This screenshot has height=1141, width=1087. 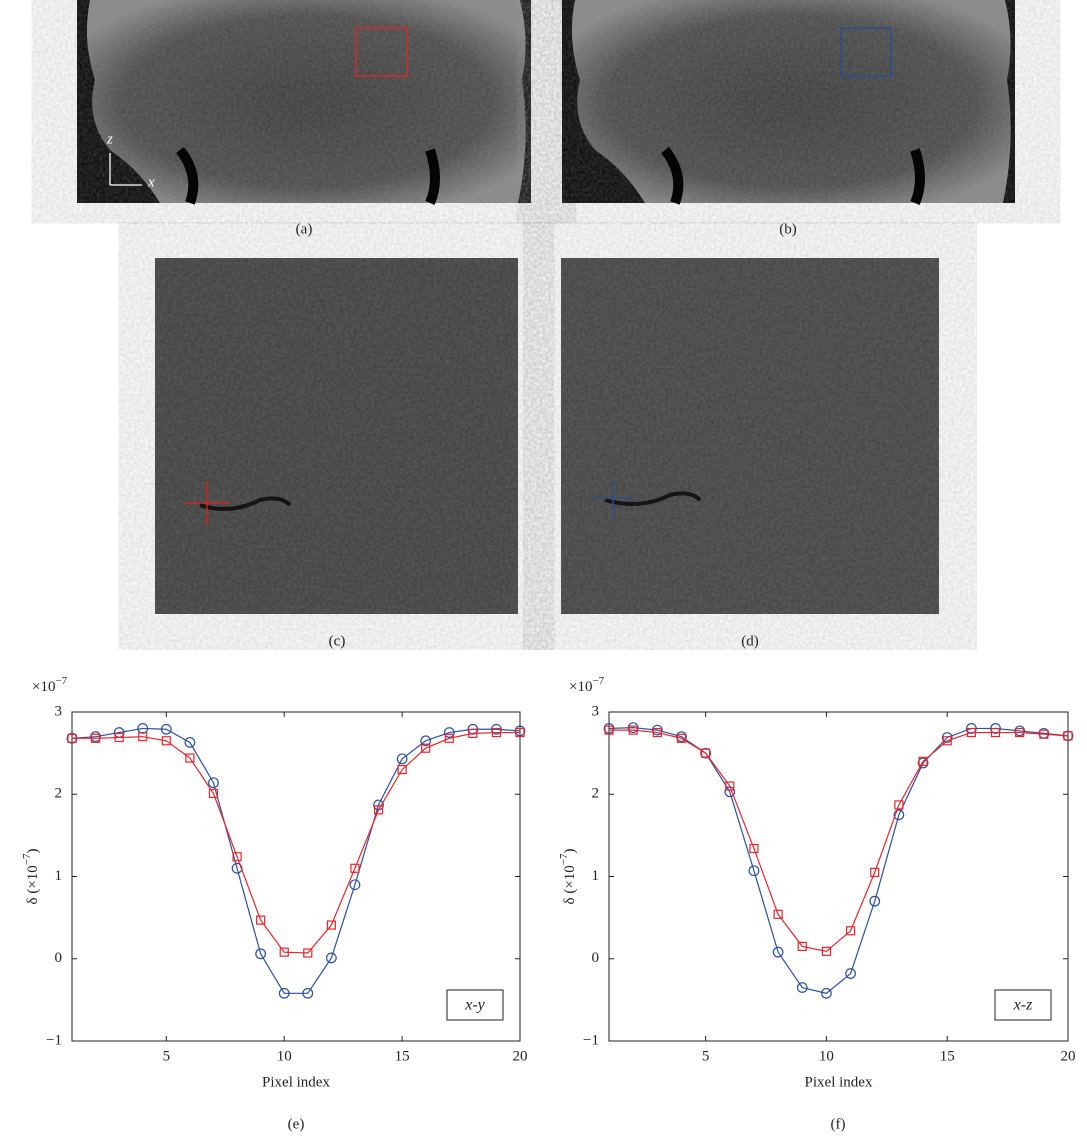 I want to click on panel-label: (c), so click(x=337, y=641).